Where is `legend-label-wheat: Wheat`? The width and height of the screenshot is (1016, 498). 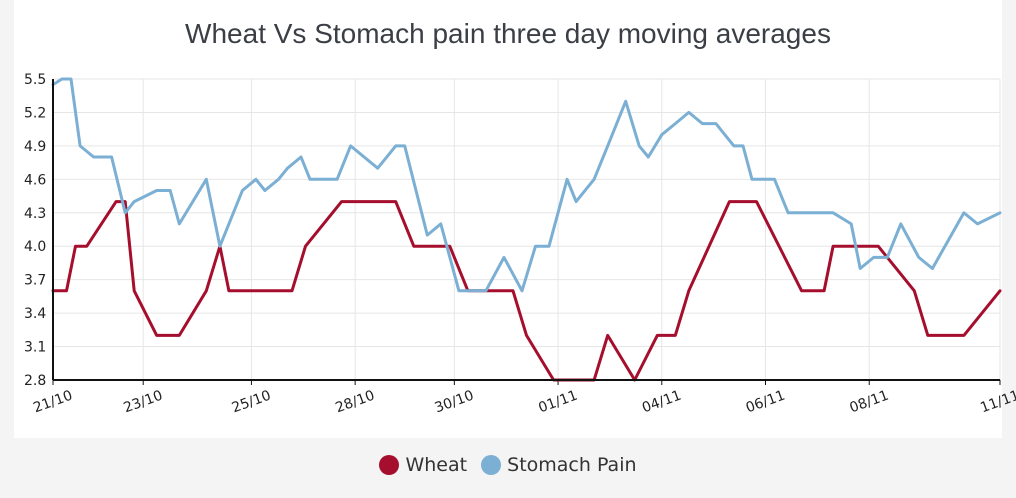 legend-label-wheat: Wheat is located at coordinates (436, 465).